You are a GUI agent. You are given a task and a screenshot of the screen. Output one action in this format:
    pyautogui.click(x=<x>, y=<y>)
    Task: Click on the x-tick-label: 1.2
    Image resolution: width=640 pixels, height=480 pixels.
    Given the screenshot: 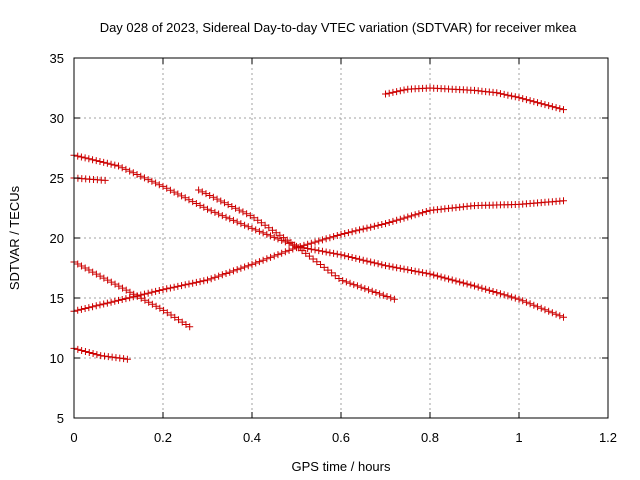 What is the action you would take?
    pyautogui.click(x=608, y=437)
    